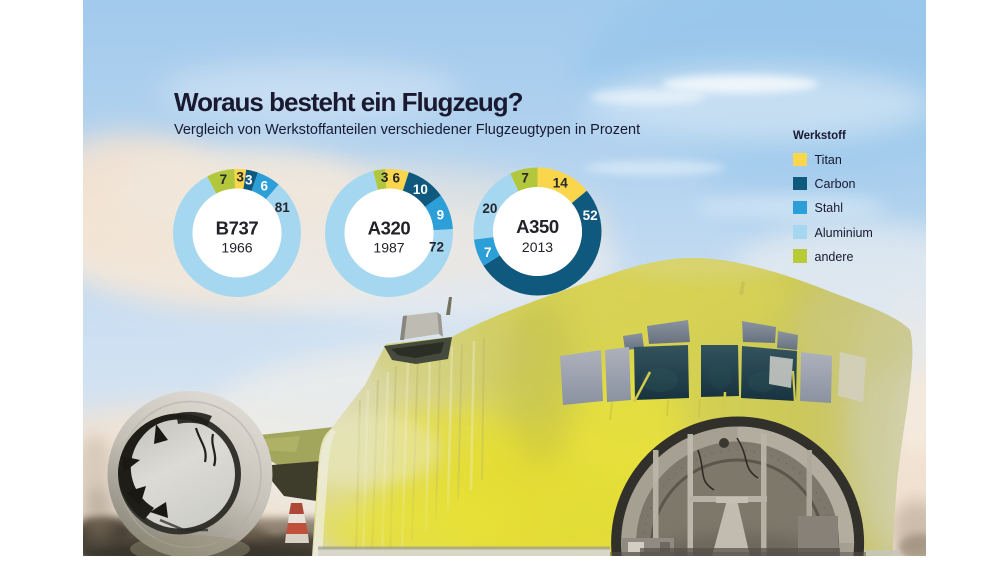  I want to click on svg-text: 81, so click(283, 207).